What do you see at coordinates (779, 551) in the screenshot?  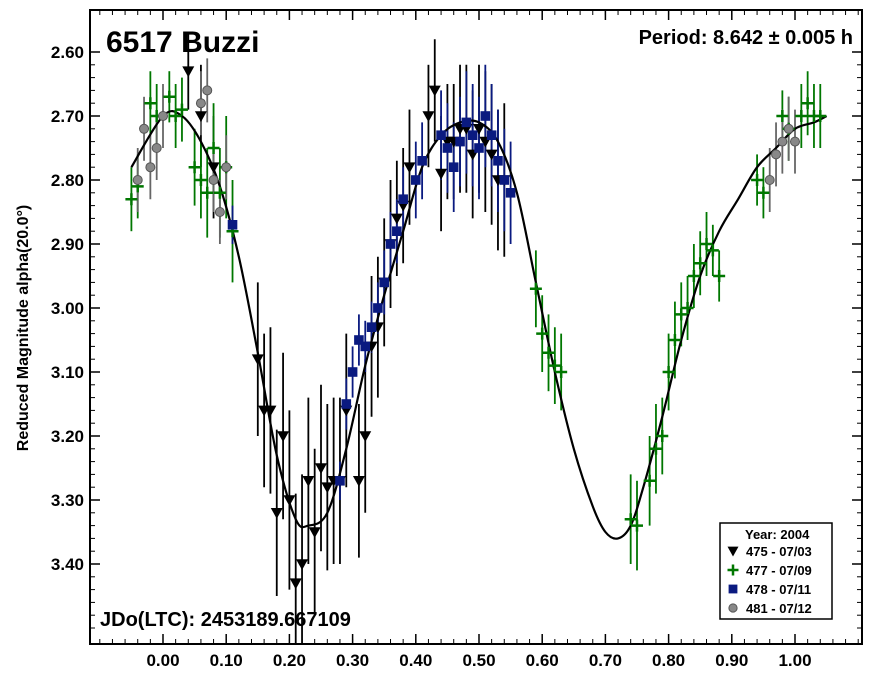 I see `legend-entry-label: 475 - 07/03` at bounding box center [779, 551].